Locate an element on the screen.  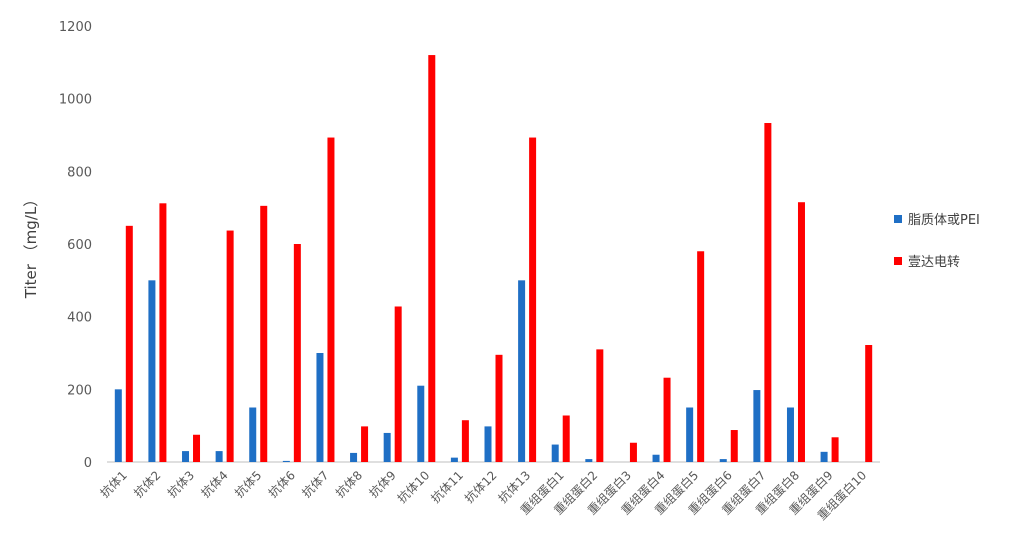
x-category-label: 抗体3 is located at coordinates (180, 484).